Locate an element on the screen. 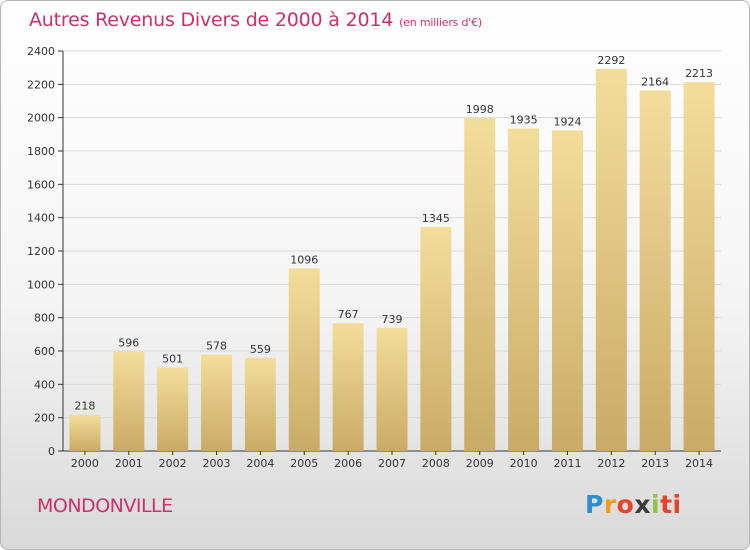  y-tick-label: 200 is located at coordinates (44, 418).